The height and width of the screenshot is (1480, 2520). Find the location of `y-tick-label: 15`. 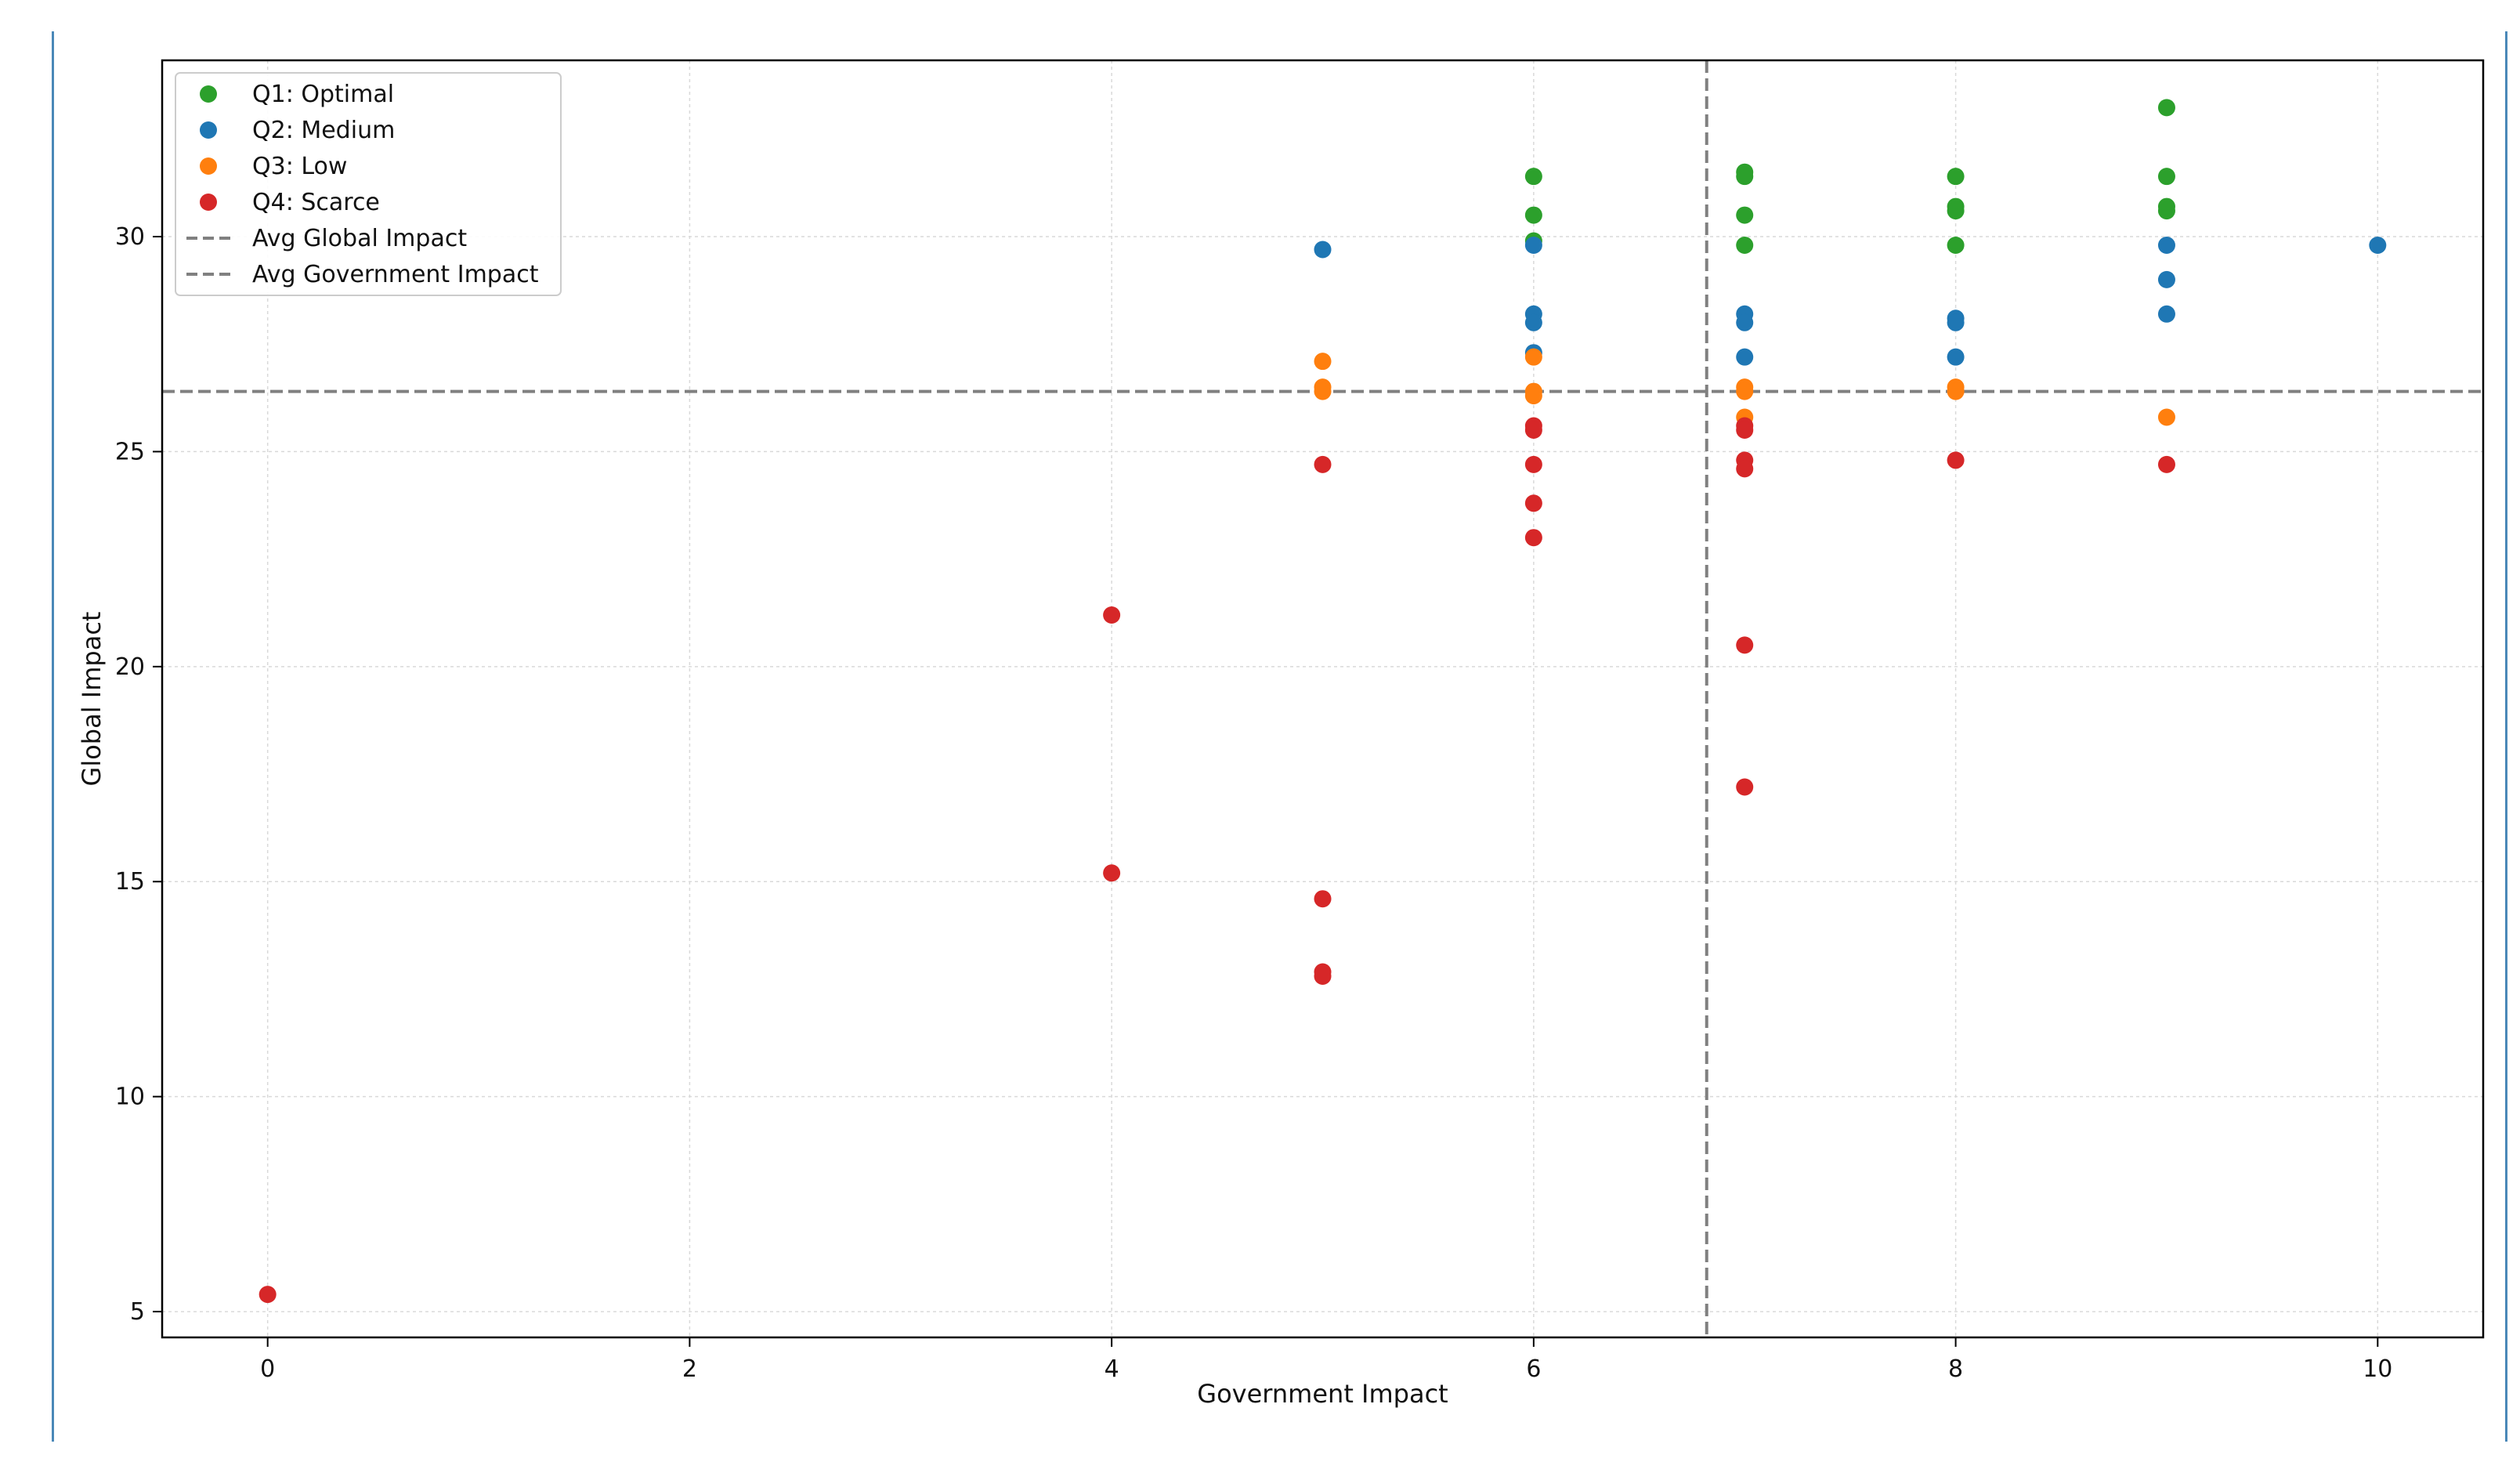

y-tick-label: 15 is located at coordinates (130, 882).